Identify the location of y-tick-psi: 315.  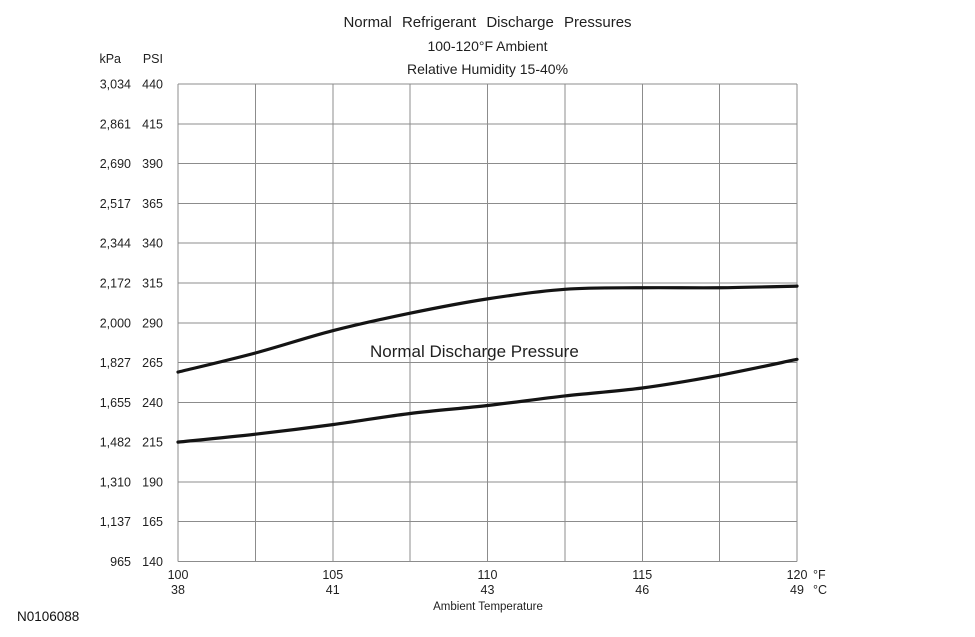
(152, 283).